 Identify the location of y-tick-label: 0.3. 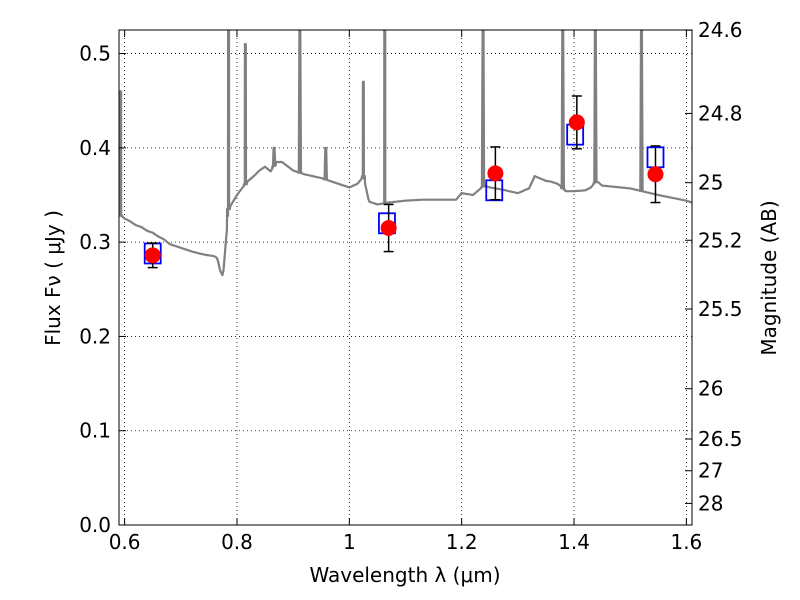
(95, 242).